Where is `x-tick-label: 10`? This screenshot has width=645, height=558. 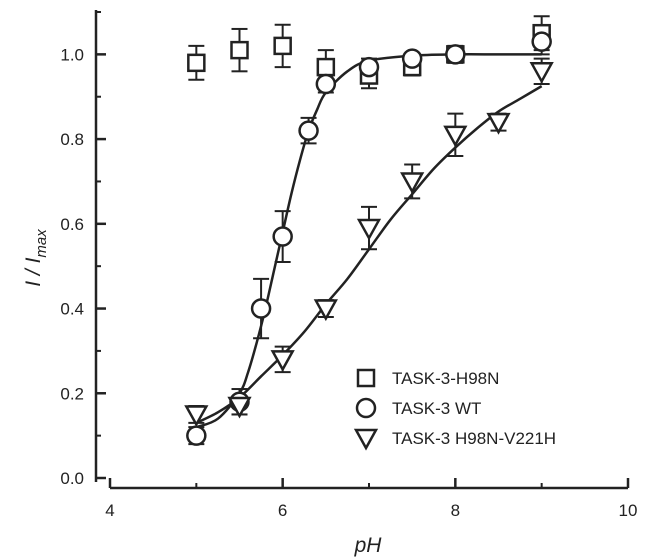 x-tick-label: 10 is located at coordinates (628, 510).